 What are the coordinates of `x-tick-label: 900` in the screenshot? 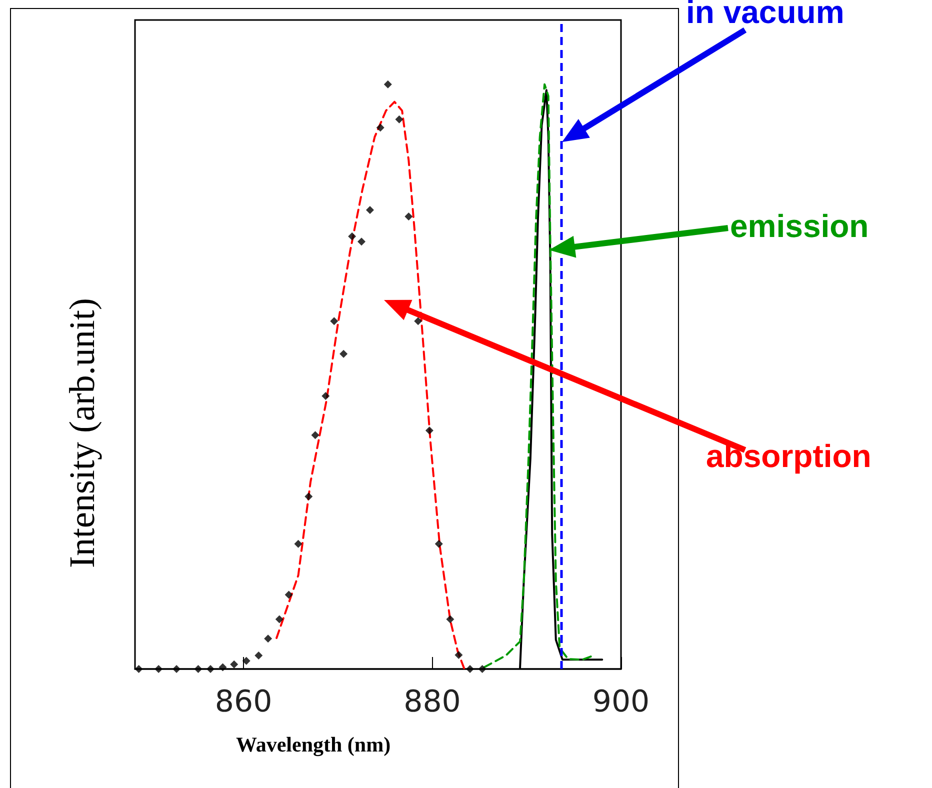 It's located at (621, 702).